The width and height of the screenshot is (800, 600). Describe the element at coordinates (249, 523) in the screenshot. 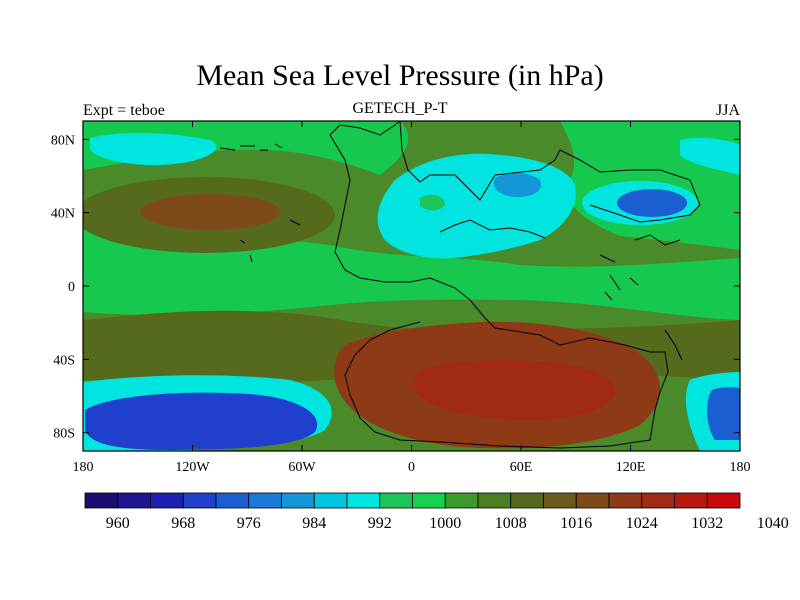

I see `colorbar-label: 976` at that location.